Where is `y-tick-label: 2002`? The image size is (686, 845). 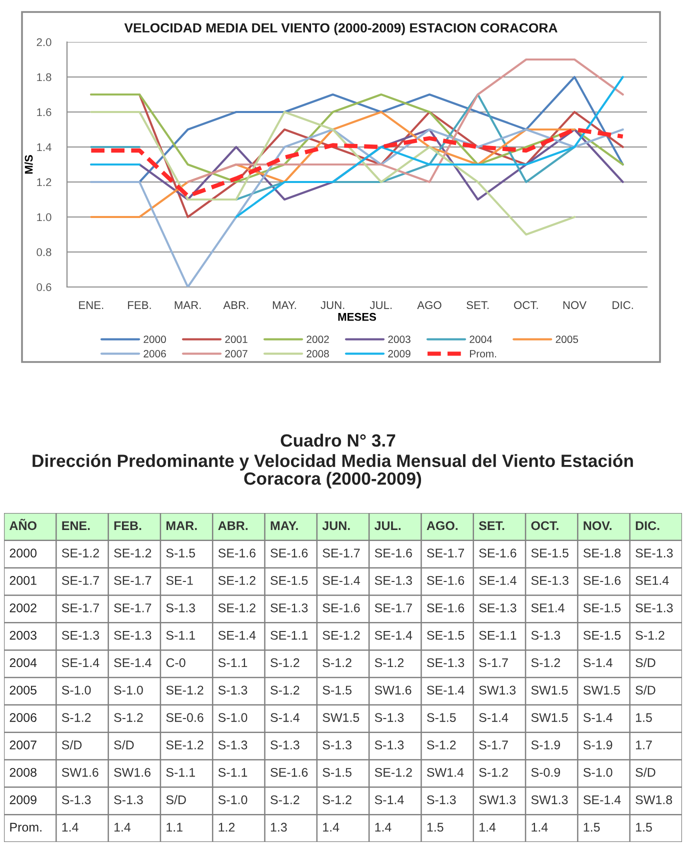 y-tick-label: 2002 is located at coordinates (23, 607).